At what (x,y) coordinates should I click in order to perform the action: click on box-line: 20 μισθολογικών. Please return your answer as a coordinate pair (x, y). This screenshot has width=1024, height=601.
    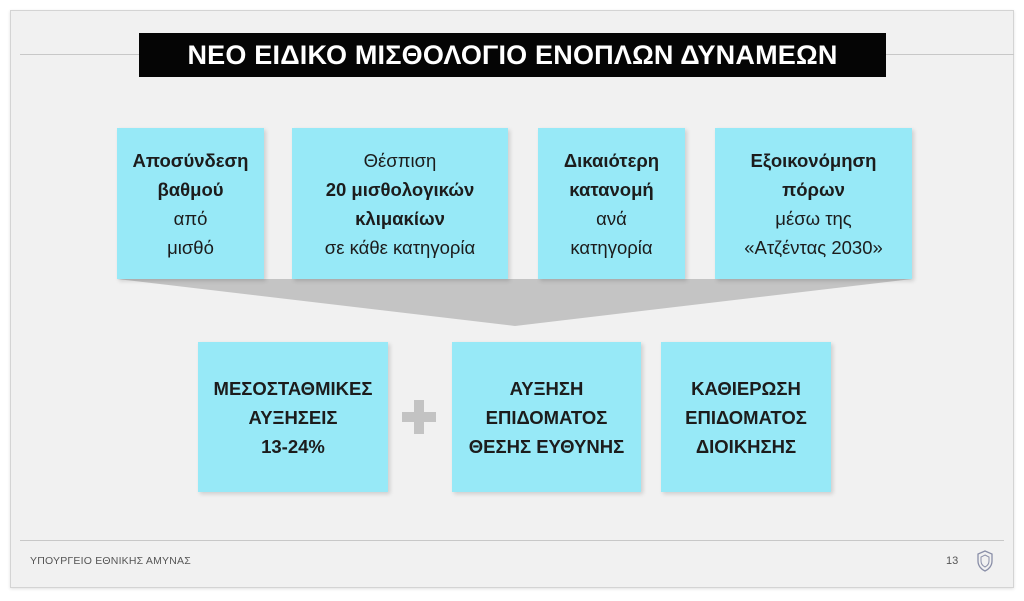
    Looking at the image, I should click on (400, 189).